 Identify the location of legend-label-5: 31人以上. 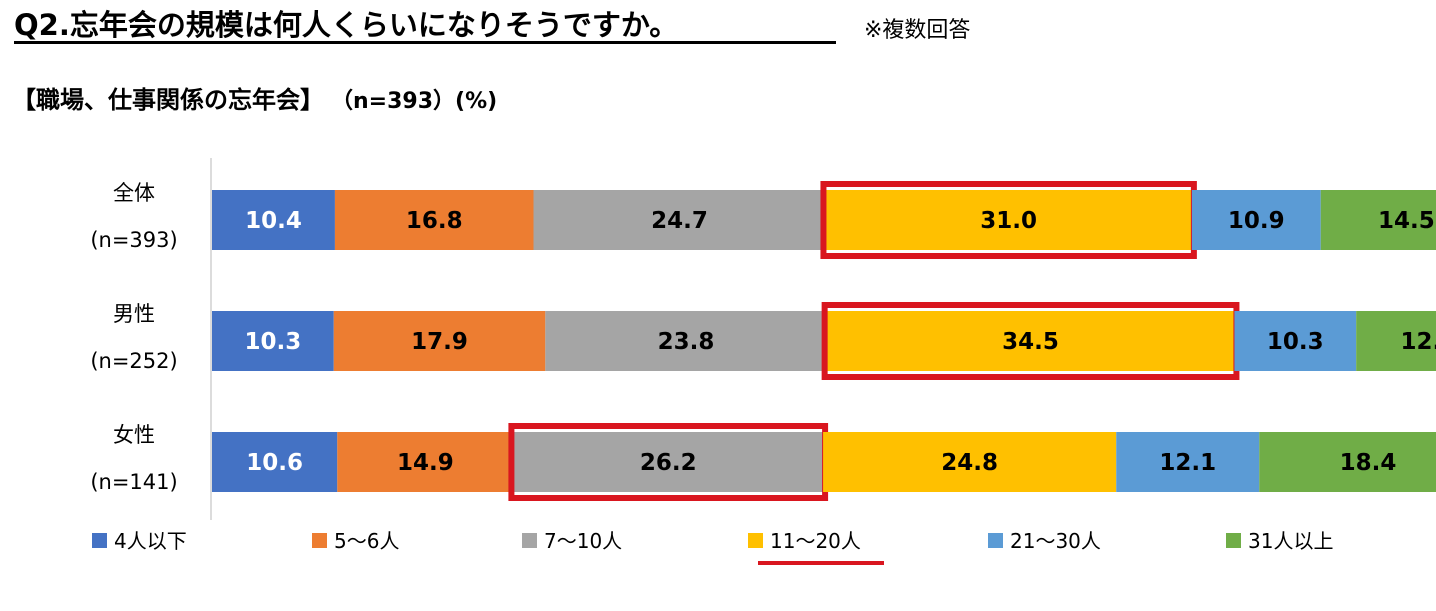
(1290, 541).